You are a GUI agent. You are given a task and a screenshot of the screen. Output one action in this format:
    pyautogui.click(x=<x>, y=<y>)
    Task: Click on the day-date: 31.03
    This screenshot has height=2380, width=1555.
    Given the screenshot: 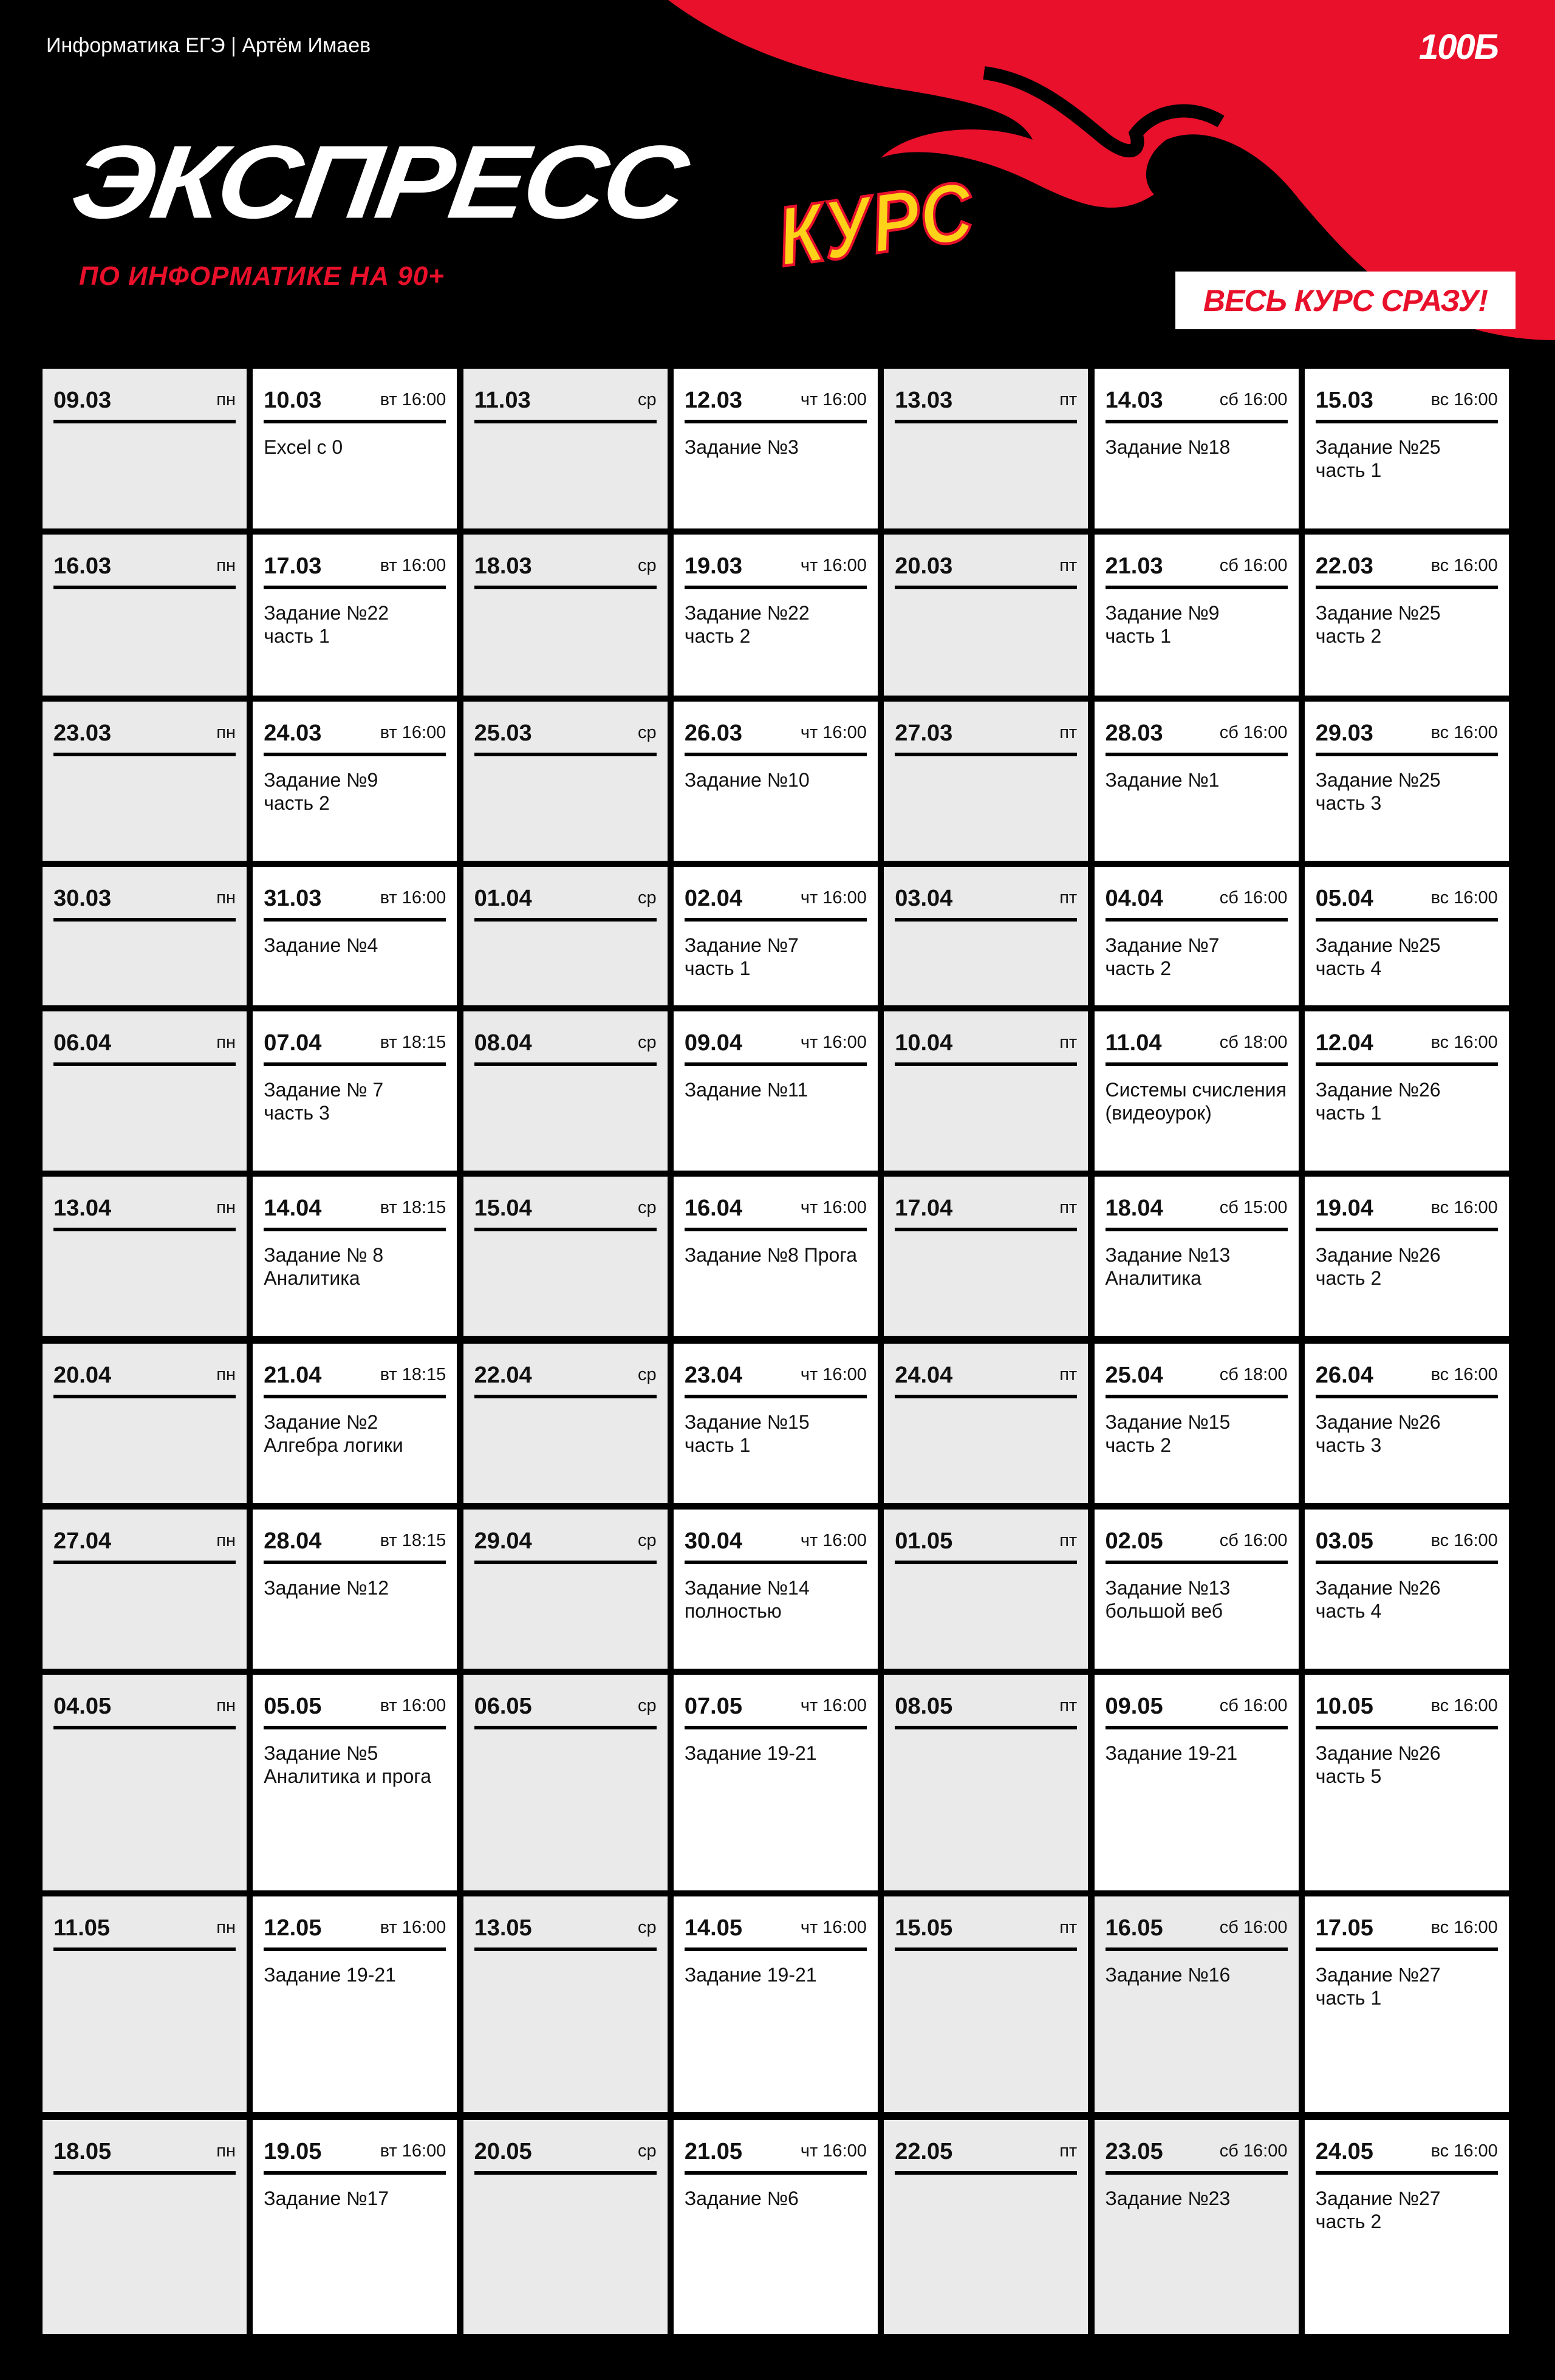 What is the action you would take?
    pyautogui.click(x=293, y=898)
    